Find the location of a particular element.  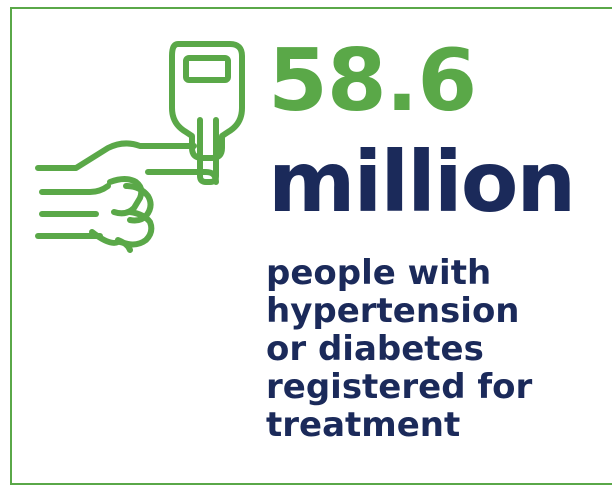

stat-value: 58.6 is located at coordinates (372, 81).